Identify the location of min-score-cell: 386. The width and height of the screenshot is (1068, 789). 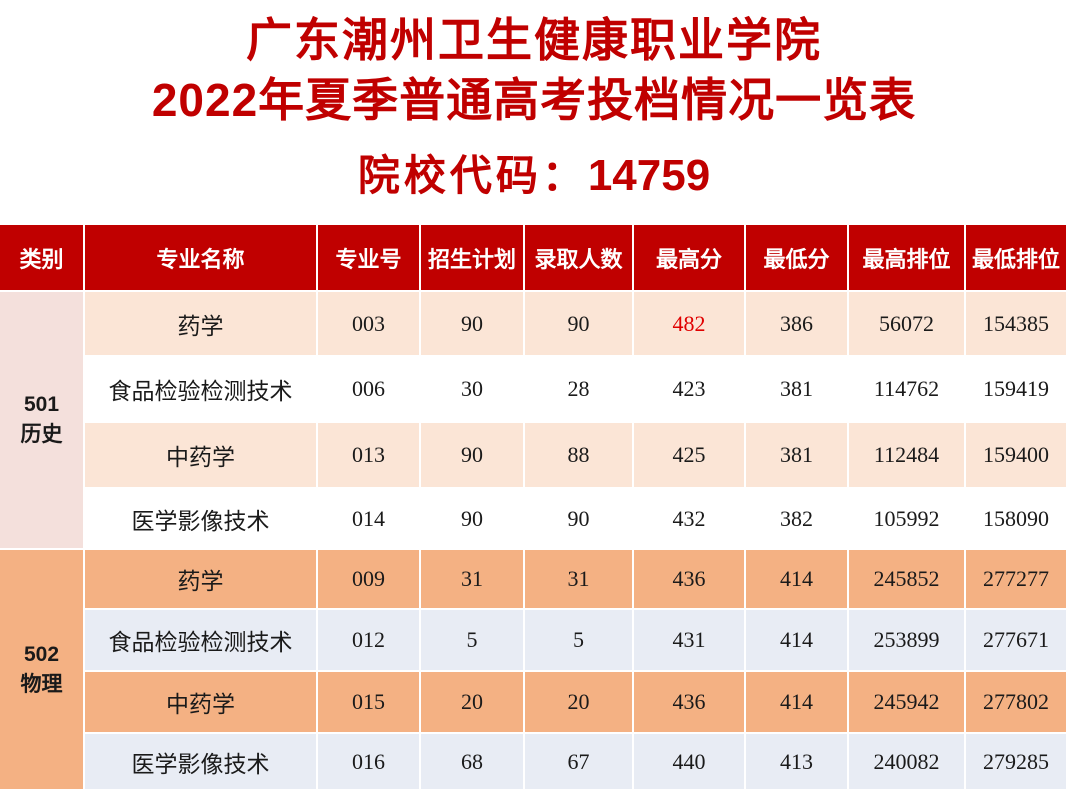
(797, 322).